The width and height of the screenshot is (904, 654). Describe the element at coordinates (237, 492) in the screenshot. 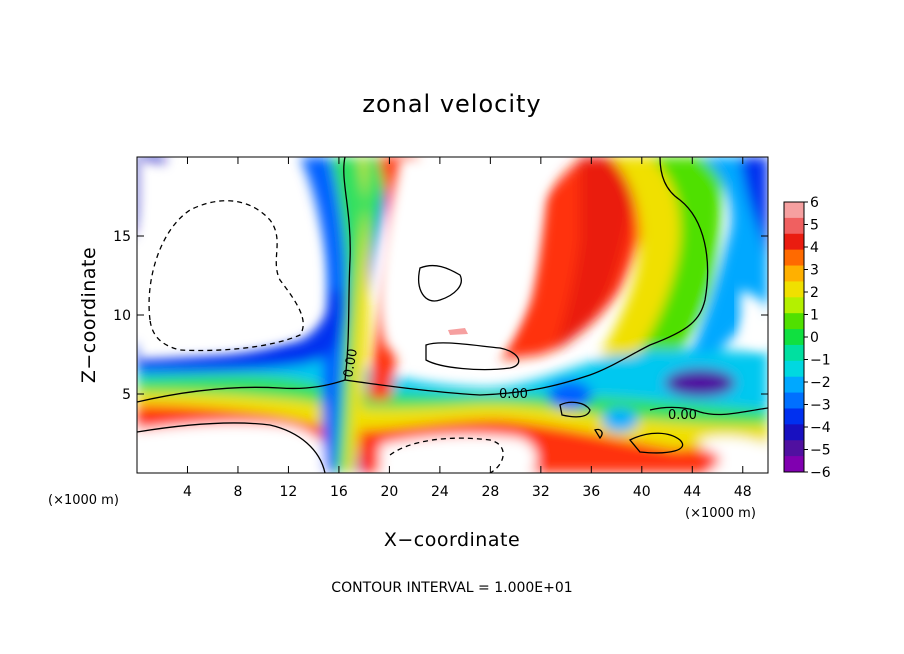

I see `x-tick-label: 8` at that location.